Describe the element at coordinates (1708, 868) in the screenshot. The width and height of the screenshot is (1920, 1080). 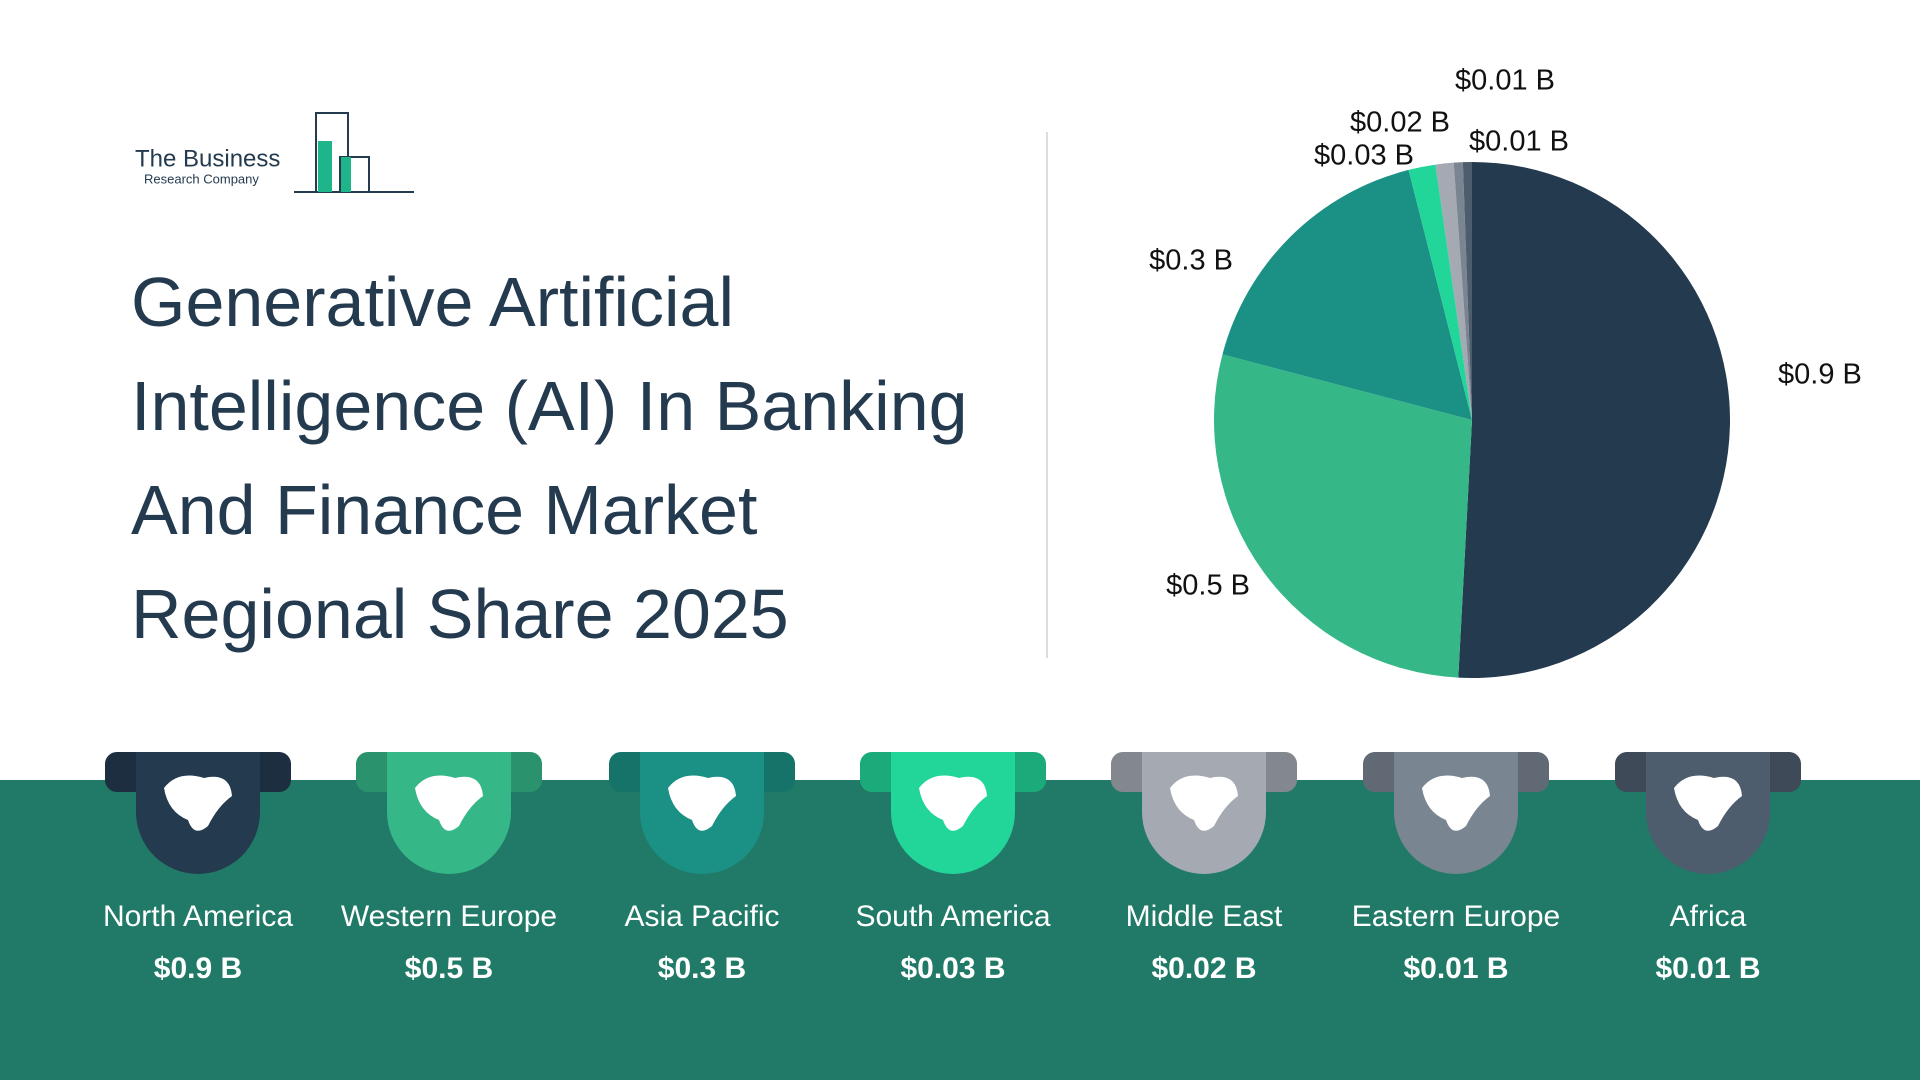
I see `region-card: Africa $0.01 B` at that location.